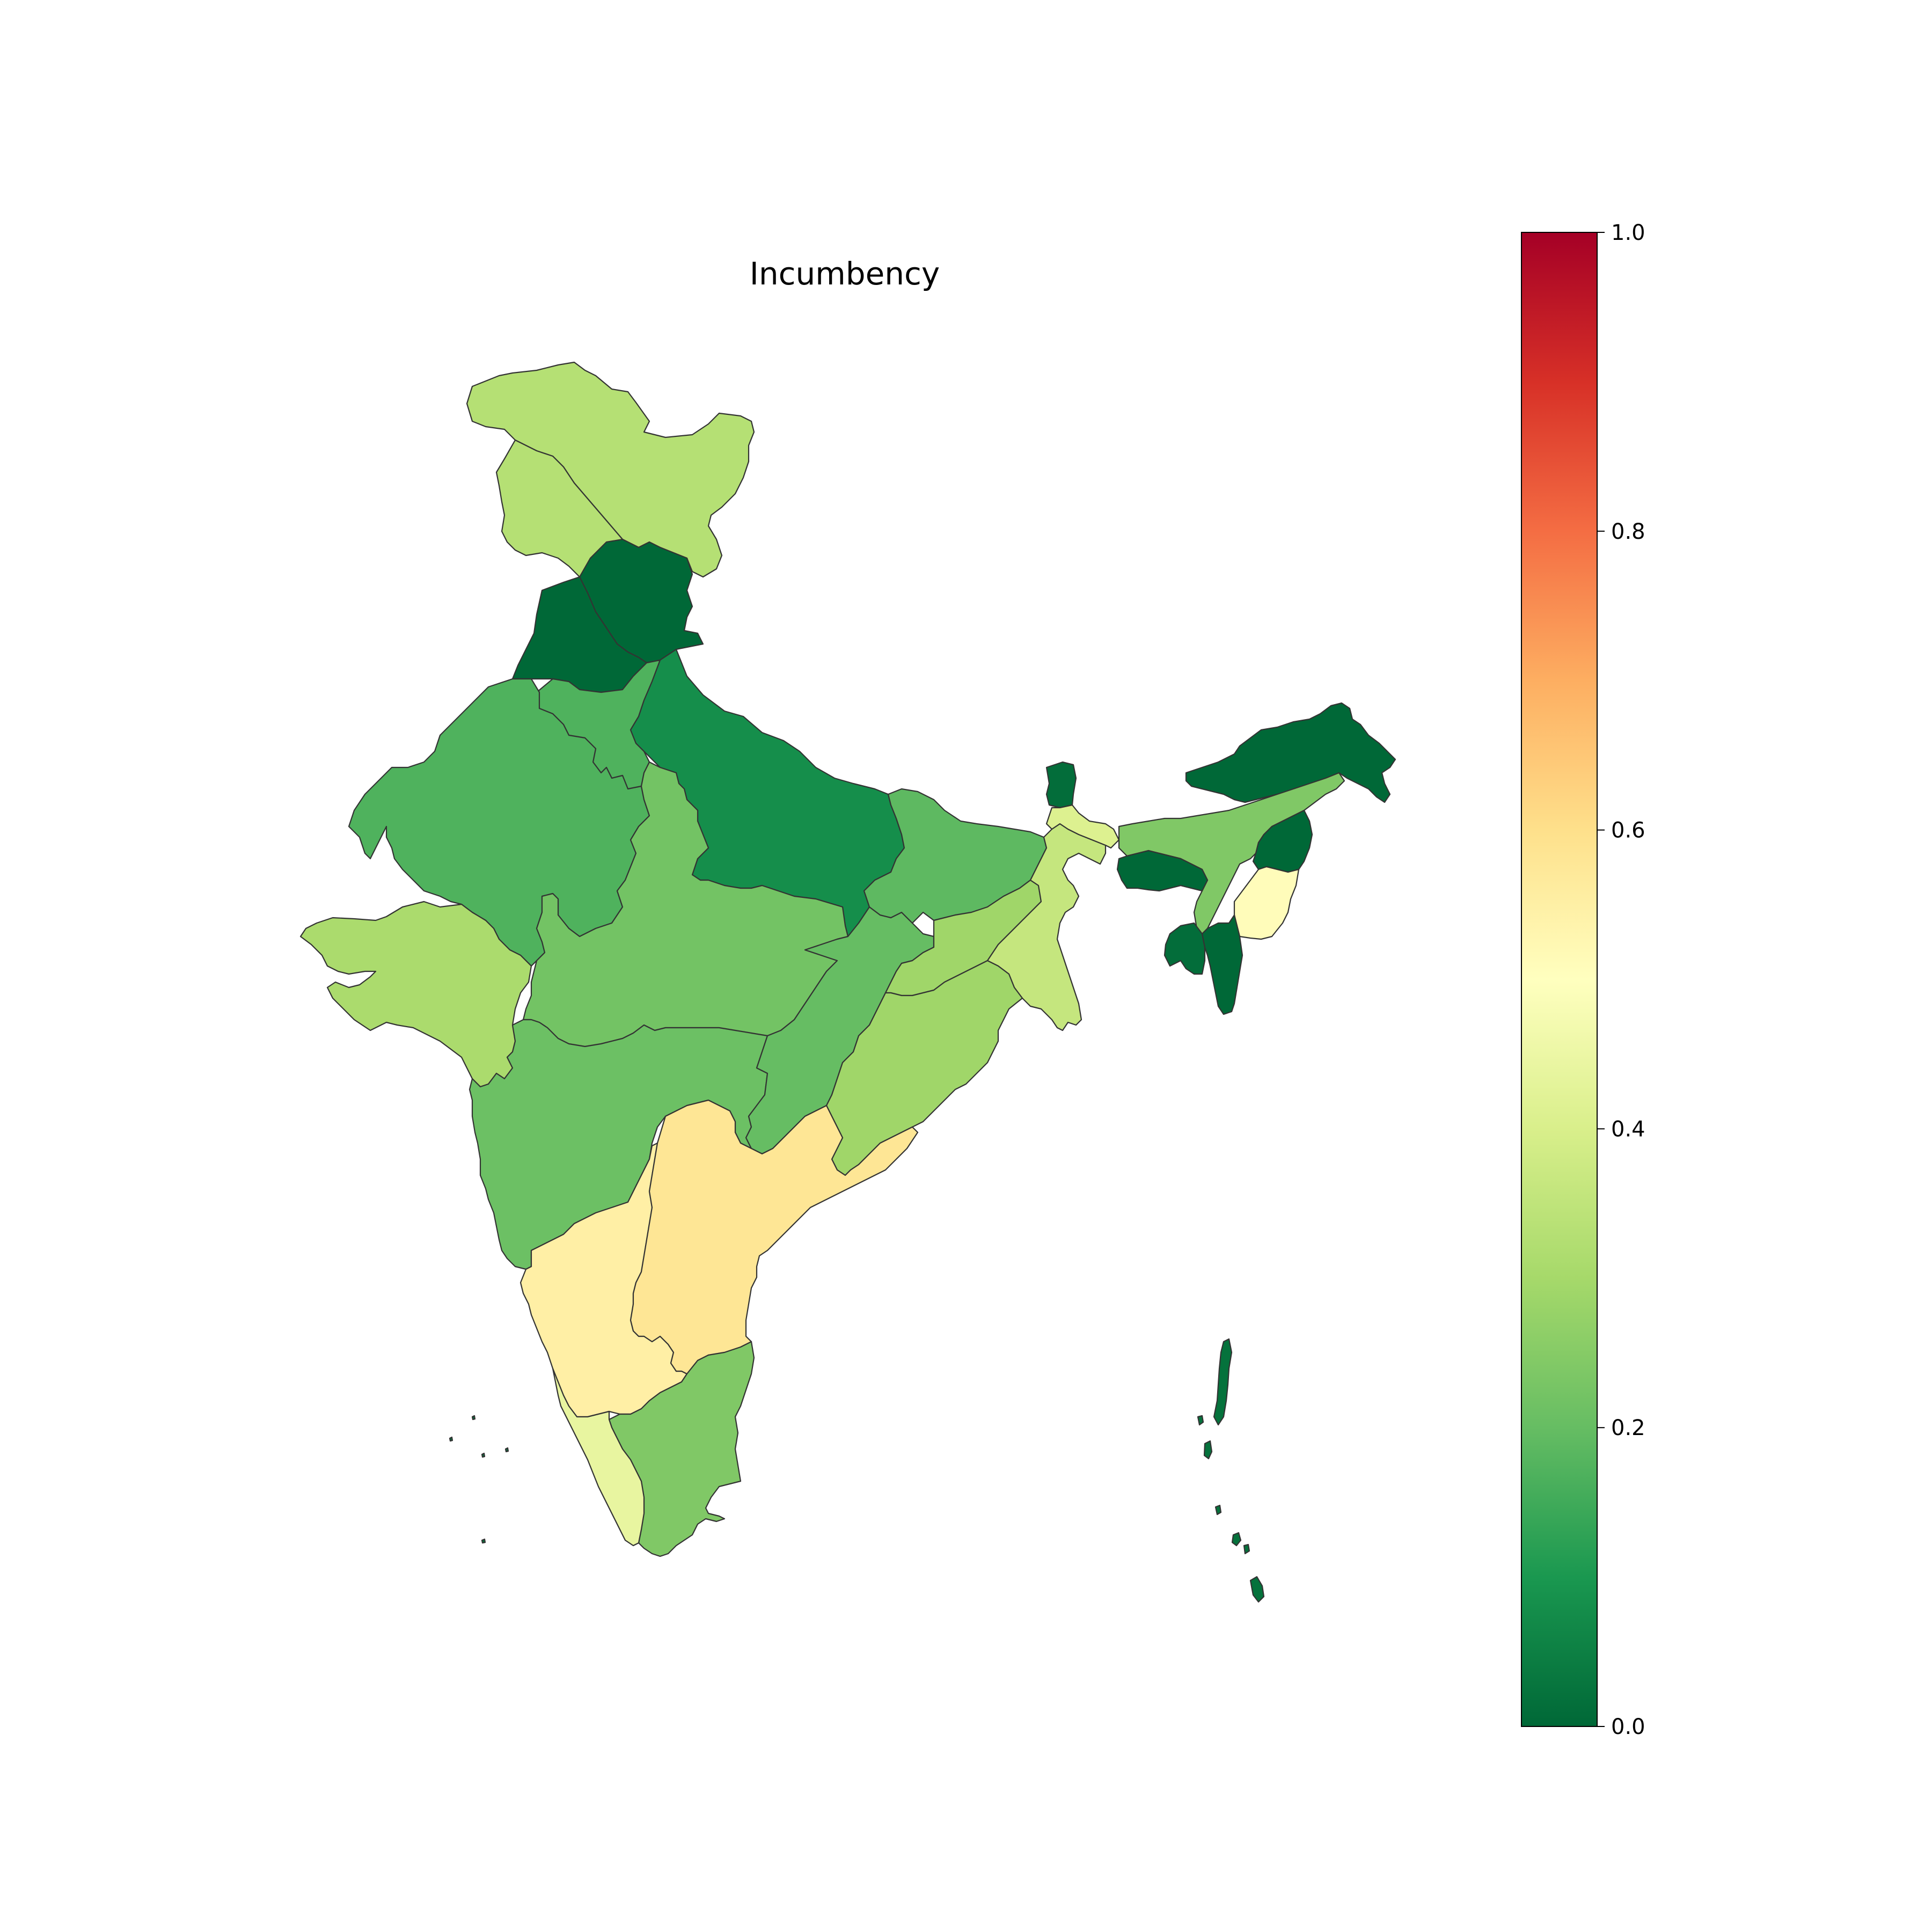 The width and height of the screenshot is (1932, 1932). I want to click on region-northeast-a, so click(1290, 752).